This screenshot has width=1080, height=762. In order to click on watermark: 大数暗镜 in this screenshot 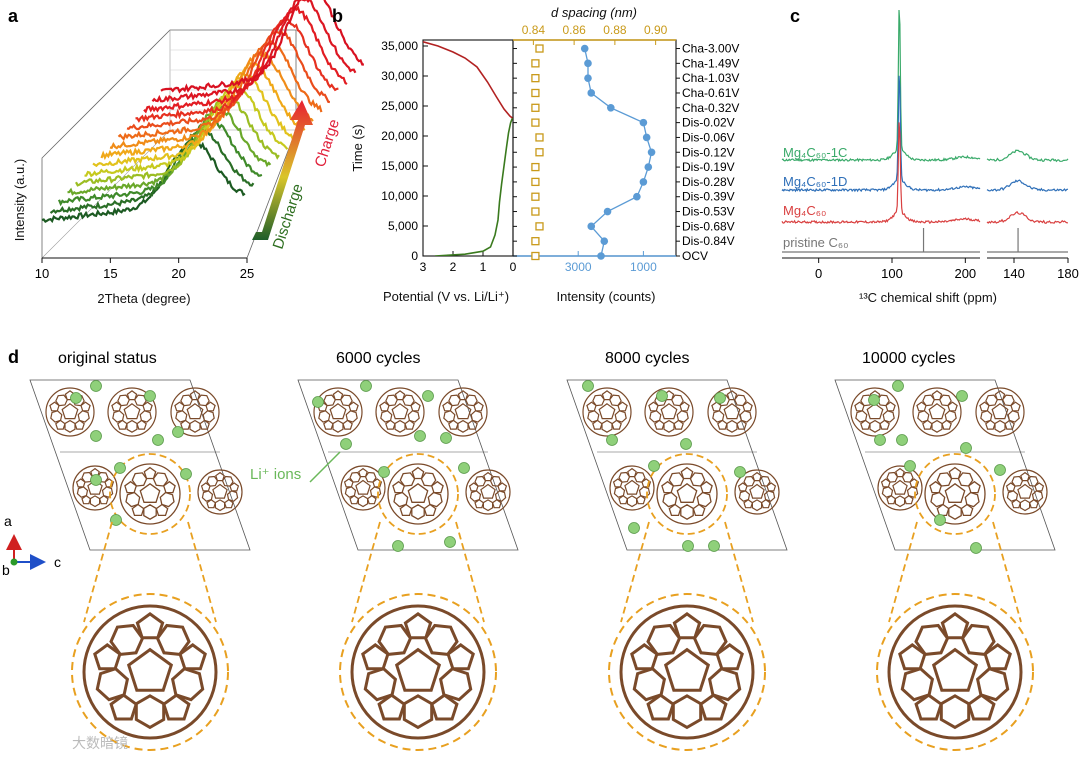, I will do `click(100, 743)`.